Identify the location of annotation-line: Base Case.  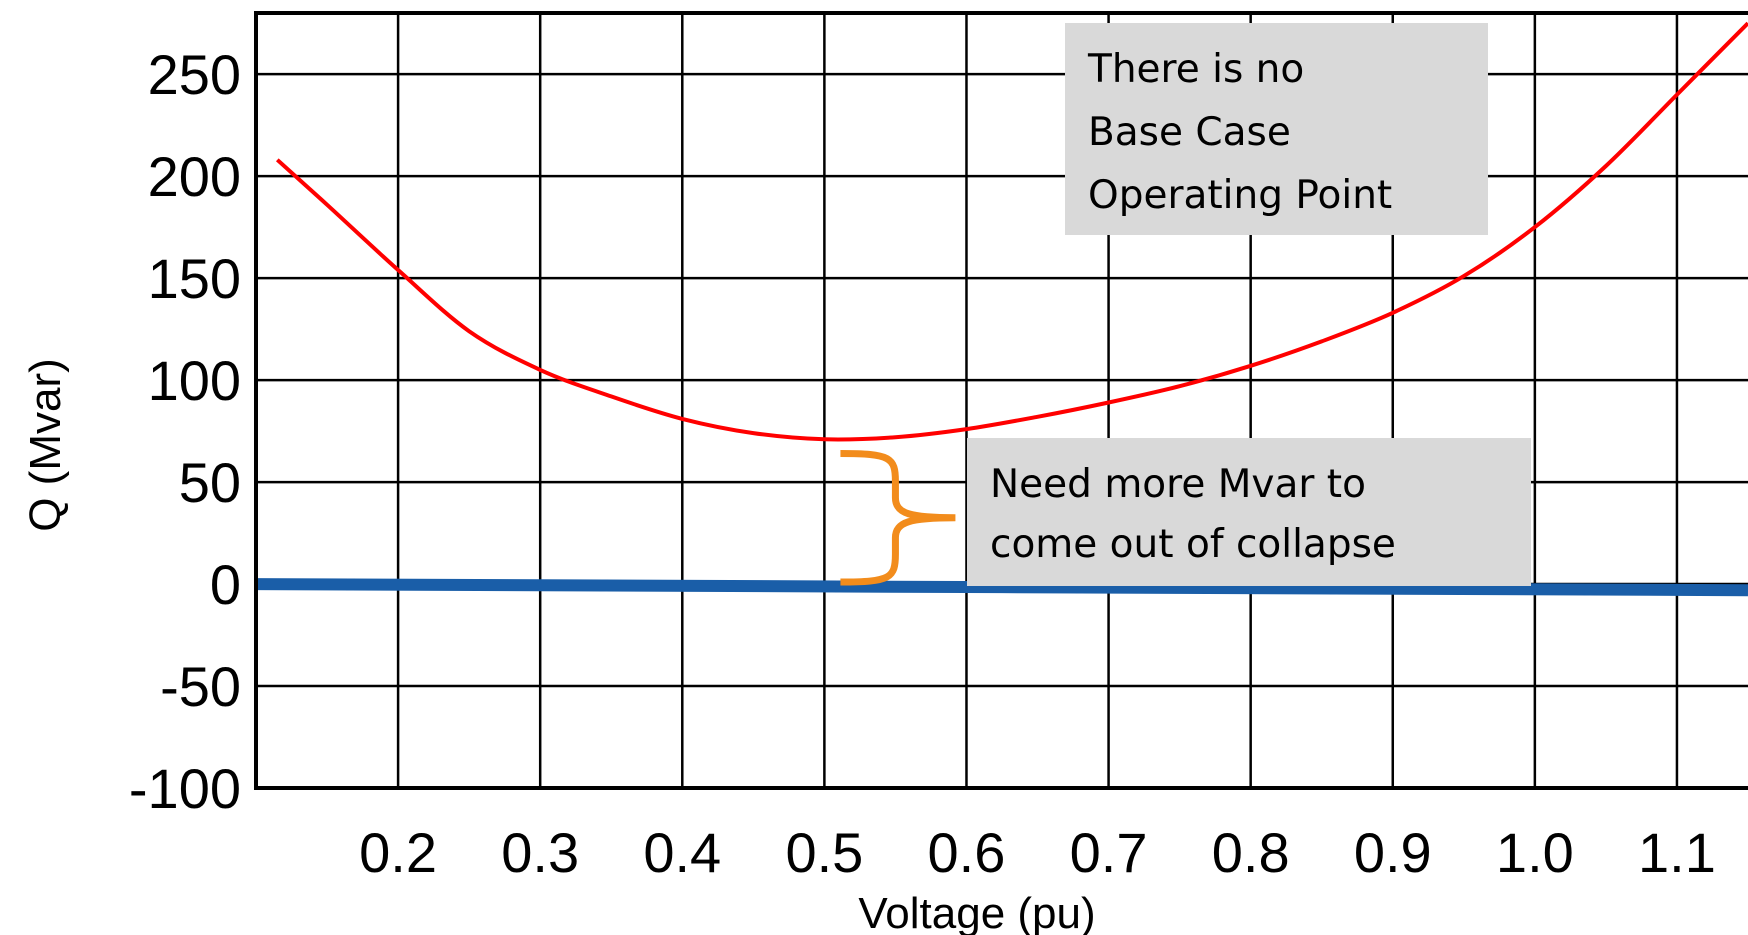
(1189, 132).